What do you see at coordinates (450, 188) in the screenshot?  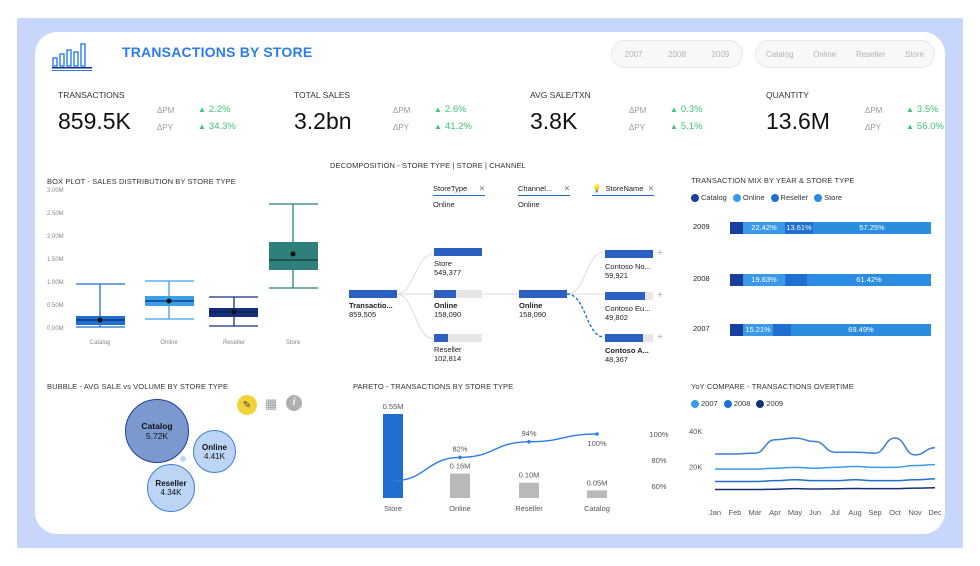 I see `decomp-header-label: StoreType` at bounding box center [450, 188].